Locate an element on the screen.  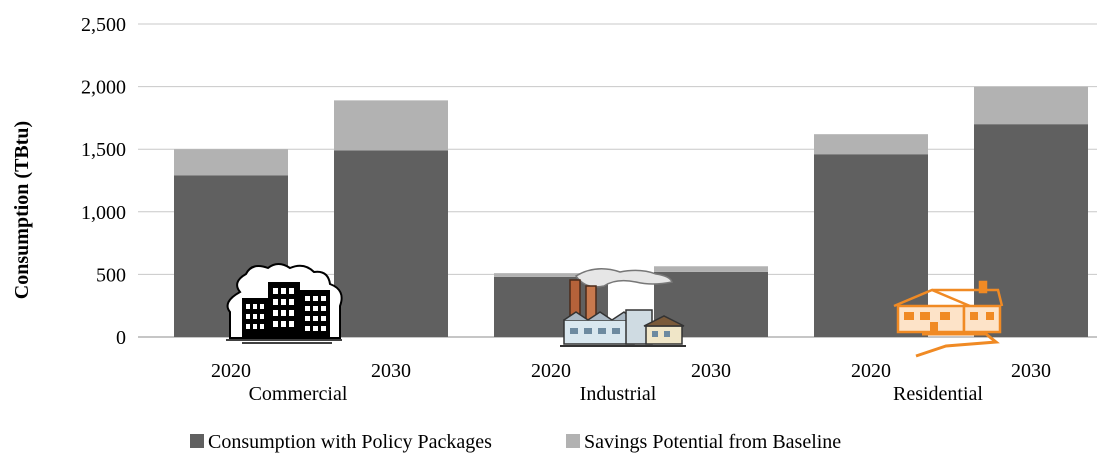
y-tick-label: 2,500 is located at coordinates (103, 25).